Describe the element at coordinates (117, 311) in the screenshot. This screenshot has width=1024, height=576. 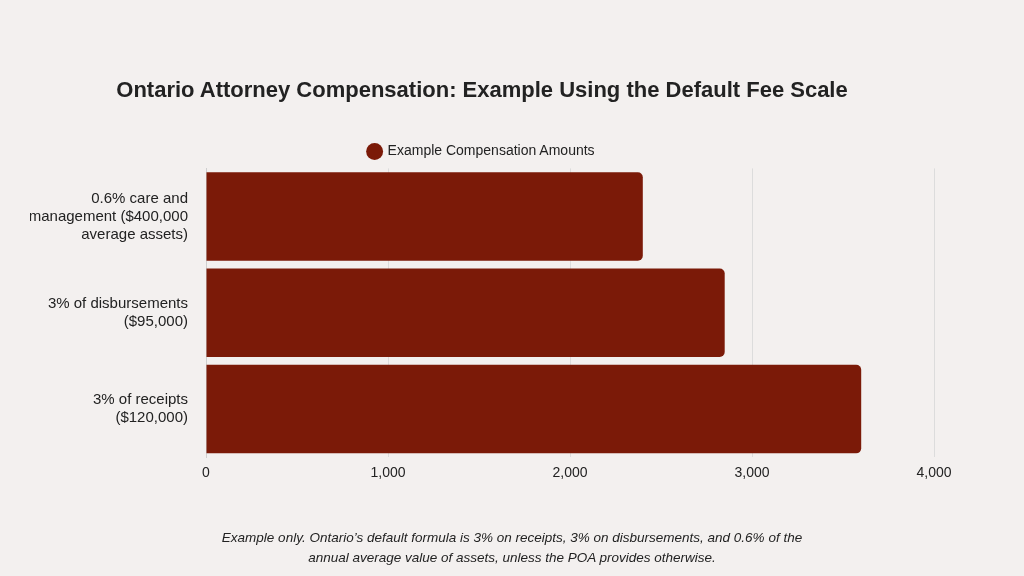
I see `y-tick-label: 3% of disbursements ($95,000)` at that location.